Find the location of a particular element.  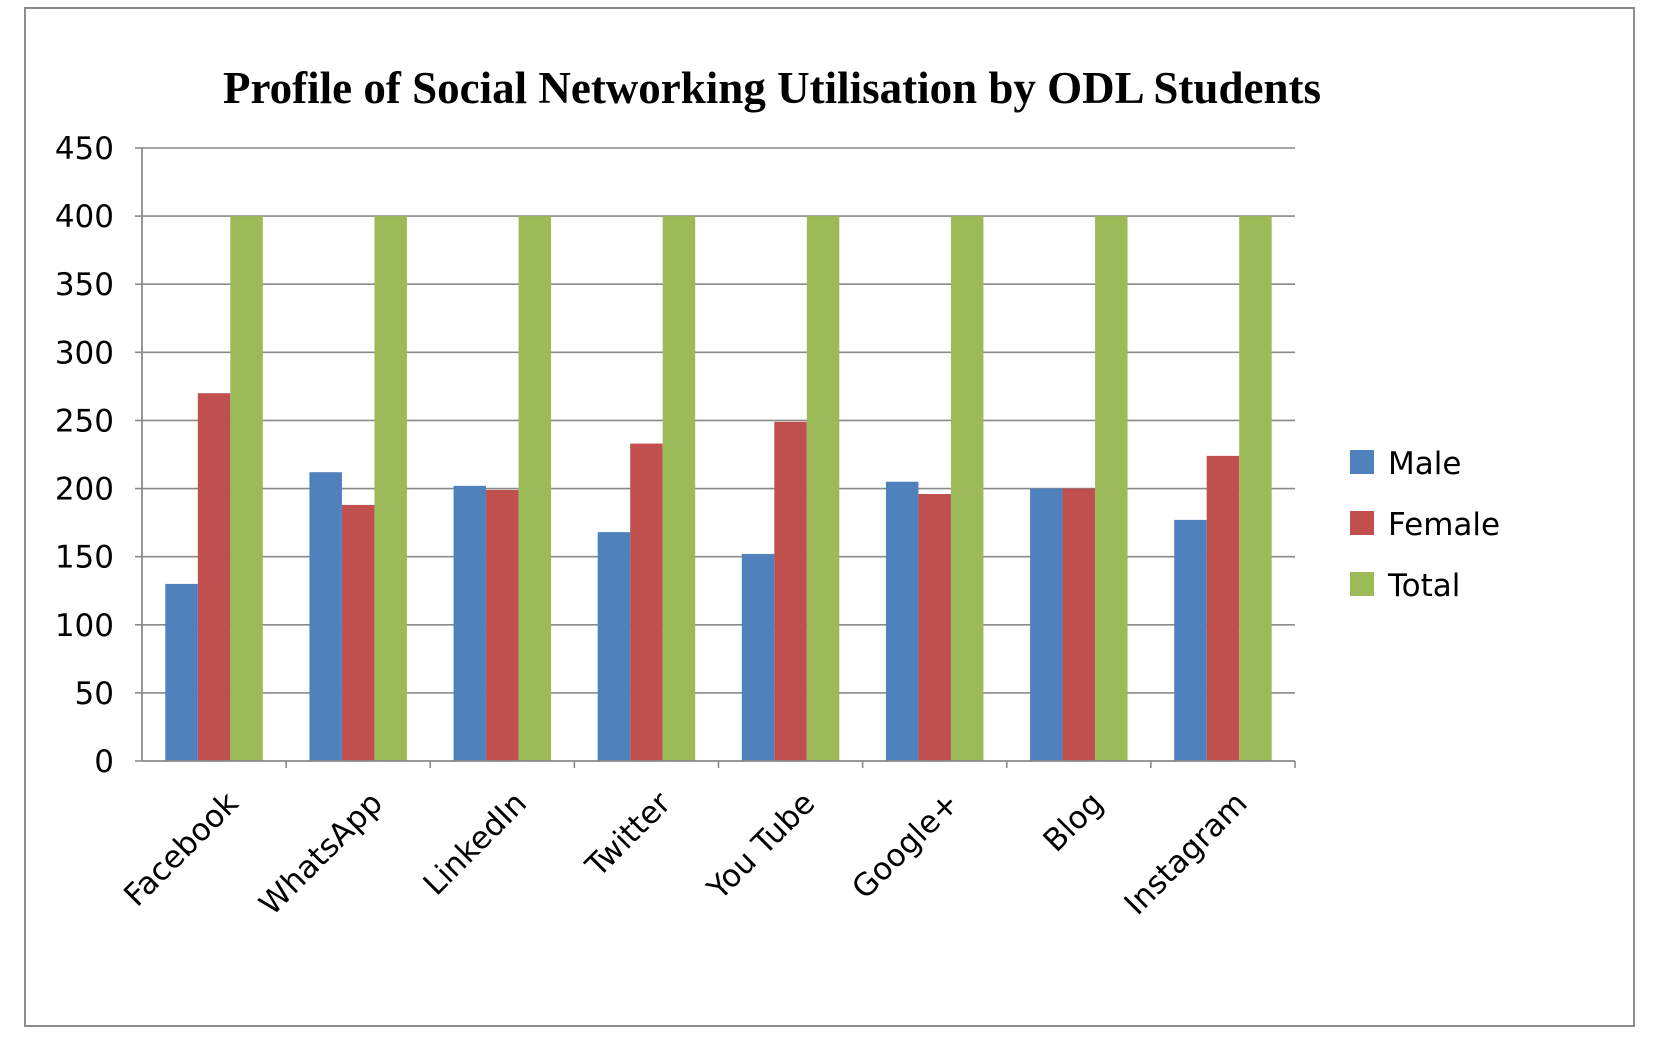

bar-total-facebook is located at coordinates (246, 489).